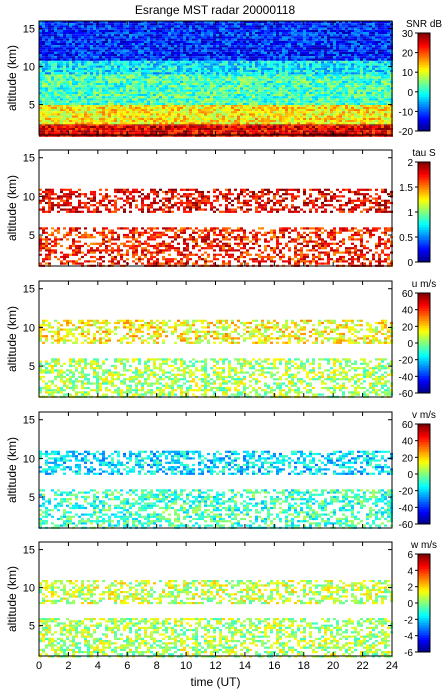 The image size is (447, 690). What do you see at coordinates (406, 112) in the screenshot?
I see `colorbar-tick-label: -10` at bounding box center [406, 112].